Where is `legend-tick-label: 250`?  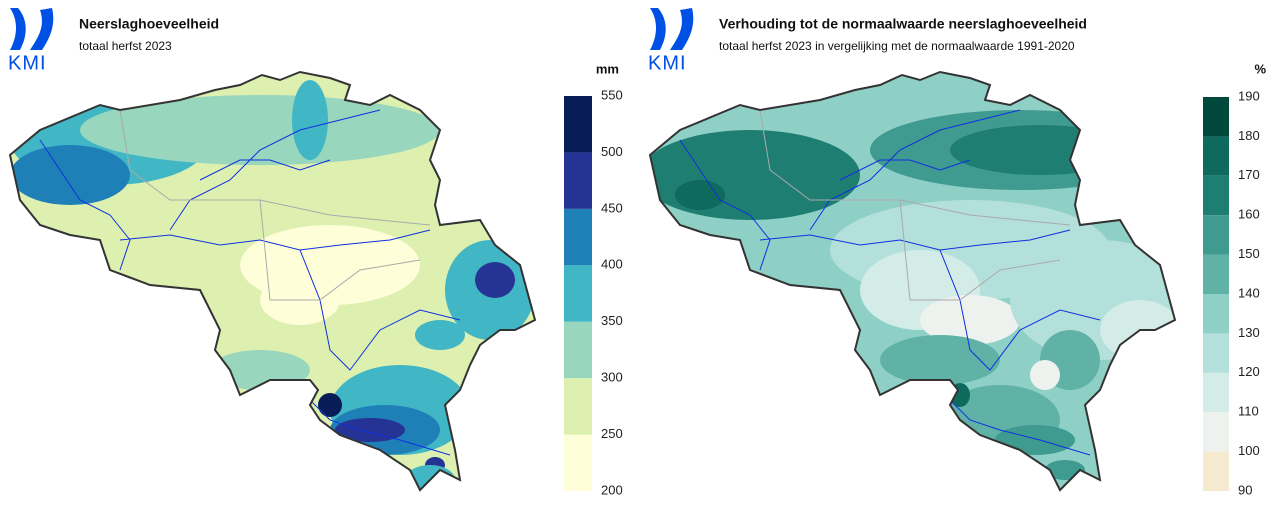 legend-tick-label: 250 is located at coordinates (612, 433).